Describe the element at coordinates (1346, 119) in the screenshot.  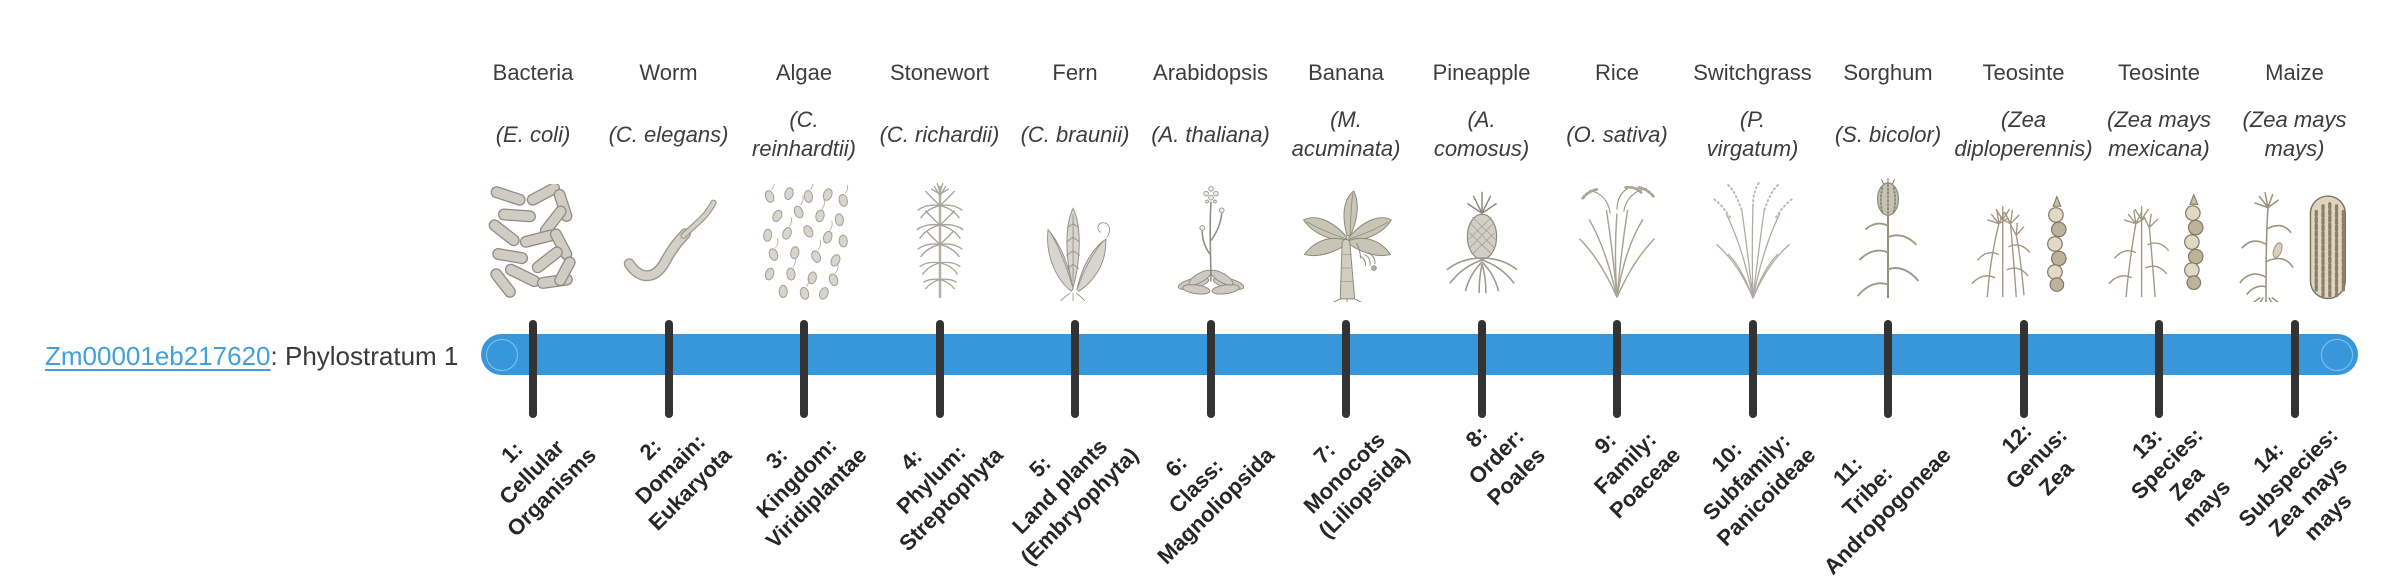
I see `scientific-name-line: (M.` at that location.